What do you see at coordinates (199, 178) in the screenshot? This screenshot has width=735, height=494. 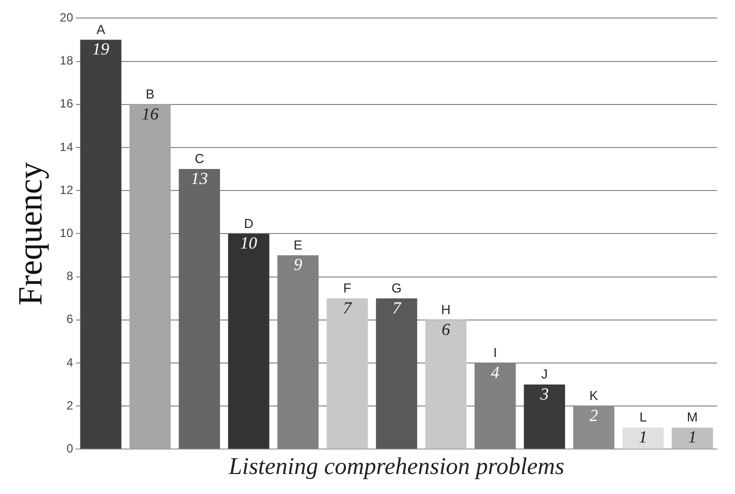 I see `data-label: 13` at bounding box center [199, 178].